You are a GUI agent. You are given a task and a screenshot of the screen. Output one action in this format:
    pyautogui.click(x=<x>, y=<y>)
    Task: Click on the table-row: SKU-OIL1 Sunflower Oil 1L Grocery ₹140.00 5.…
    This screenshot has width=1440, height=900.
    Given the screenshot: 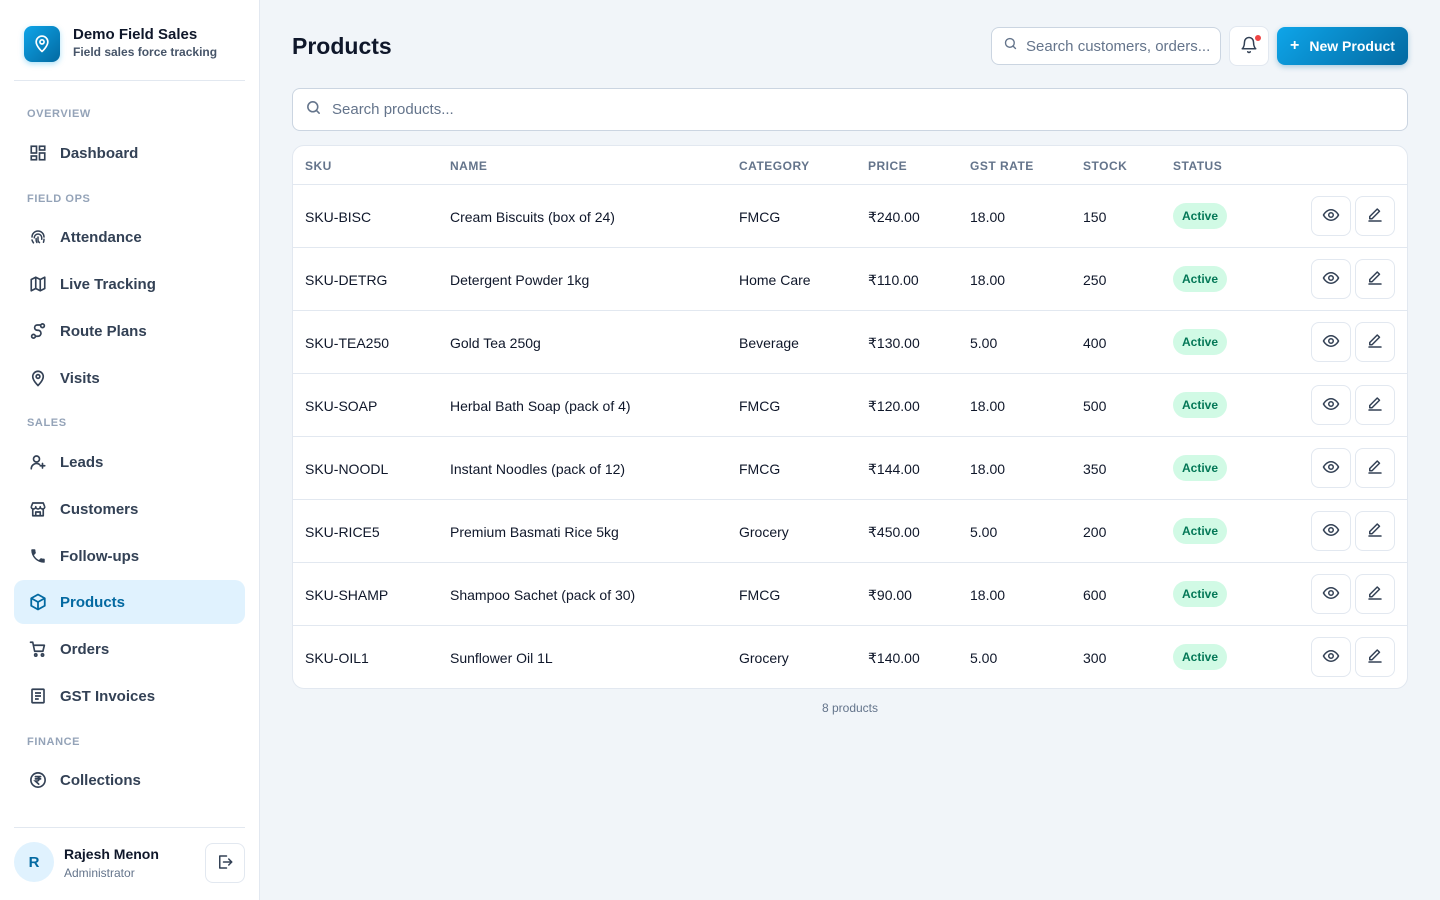 What is the action you would take?
    pyautogui.click(x=850, y=657)
    